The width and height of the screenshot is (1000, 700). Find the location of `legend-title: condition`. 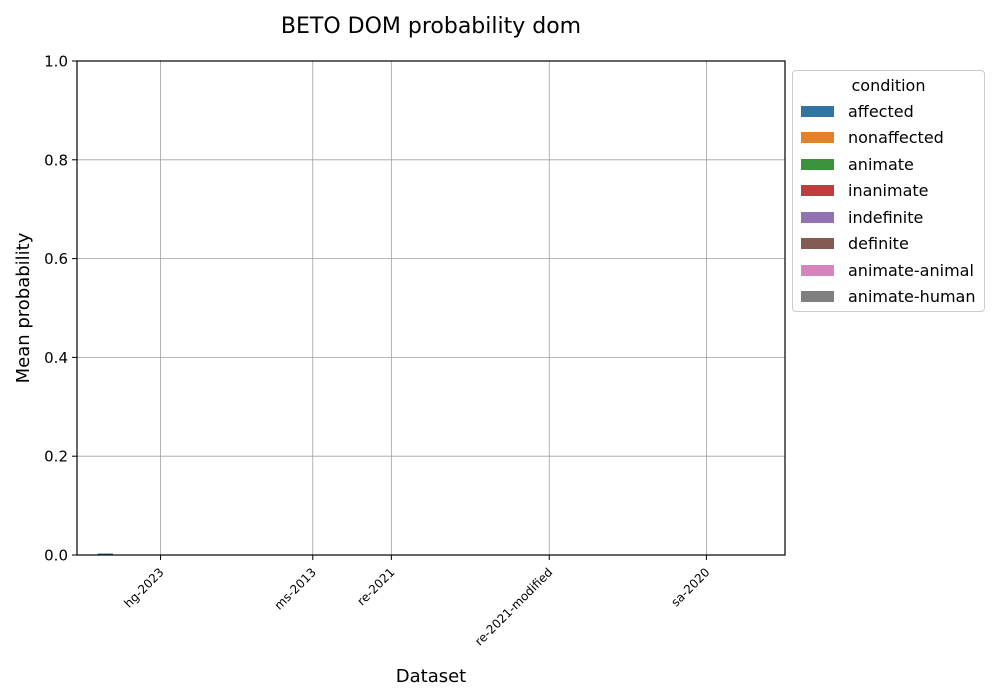

legend-title: condition is located at coordinates (888, 85).